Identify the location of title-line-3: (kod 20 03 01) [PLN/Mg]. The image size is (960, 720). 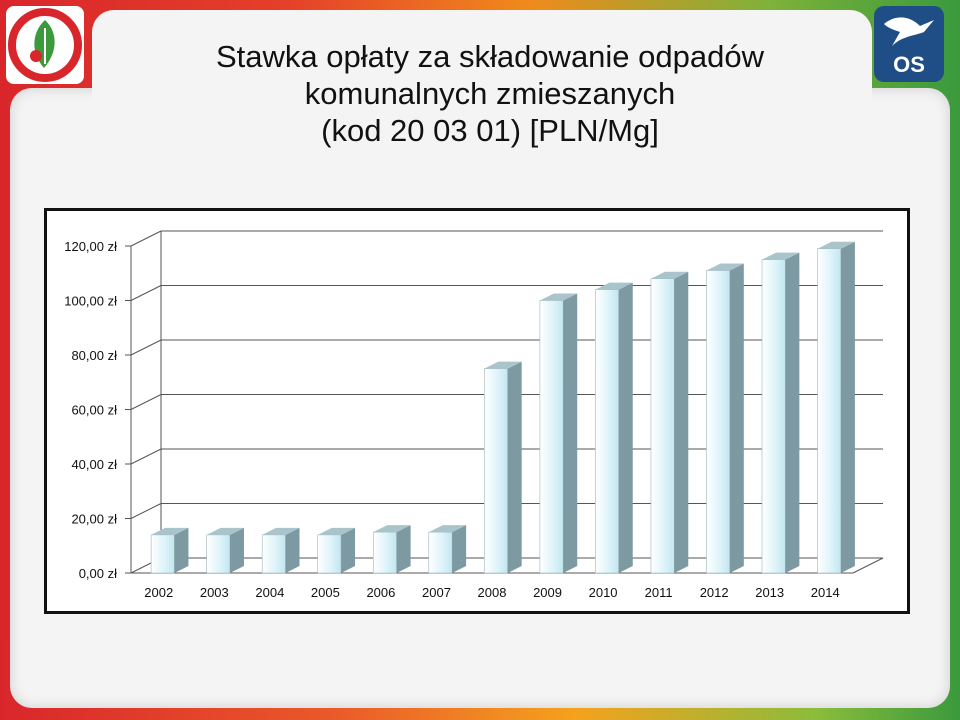
(490, 130).